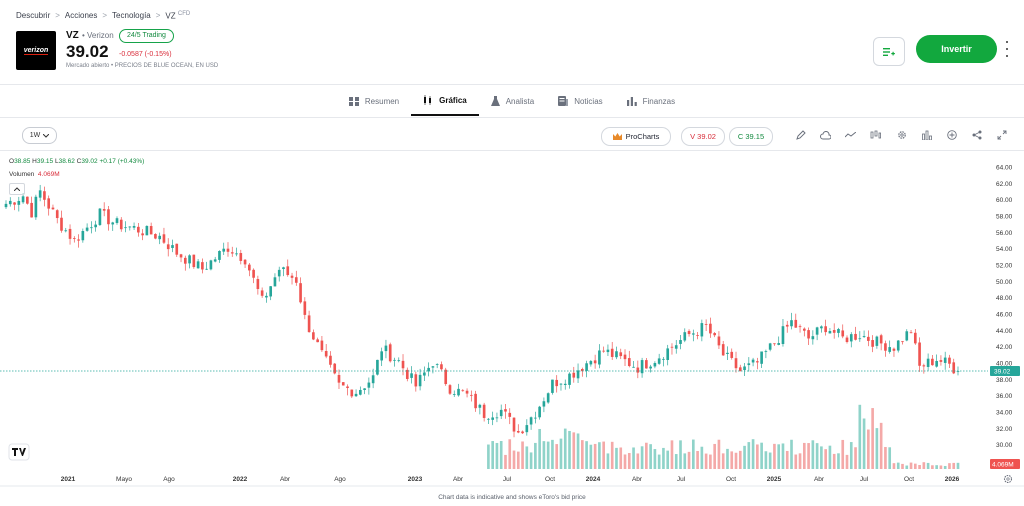 This screenshot has width=1024, height=506. Describe the element at coordinates (1002, 372) in the screenshot. I see `last-price-label: 39.02` at that location.